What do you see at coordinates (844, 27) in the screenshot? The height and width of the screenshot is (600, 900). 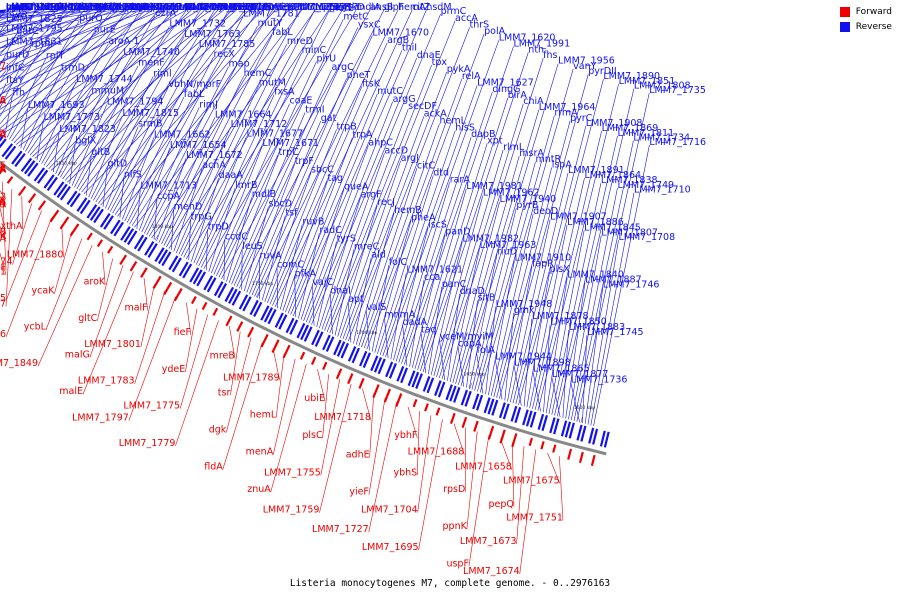 I see `reverse-swatch` at bounding box center [844, 27].